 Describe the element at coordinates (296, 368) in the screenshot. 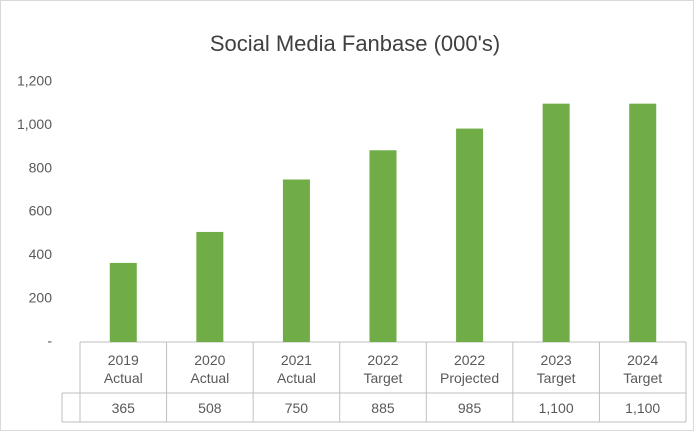

I see `category-label: 2021 Actual` at that location.